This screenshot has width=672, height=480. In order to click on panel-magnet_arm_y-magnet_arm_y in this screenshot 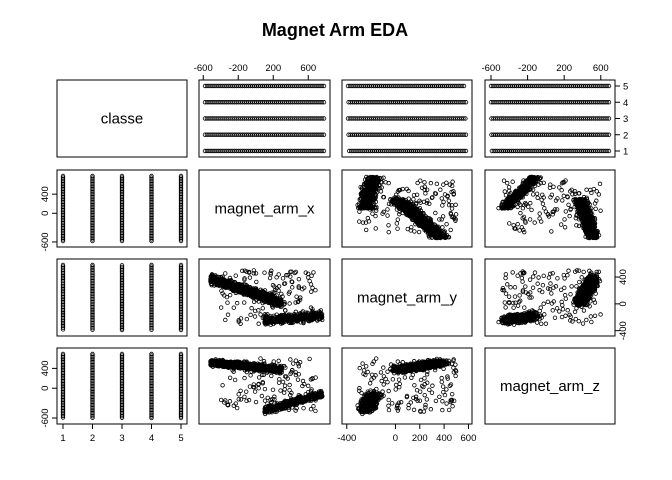, I will do `click(407, 297)`.